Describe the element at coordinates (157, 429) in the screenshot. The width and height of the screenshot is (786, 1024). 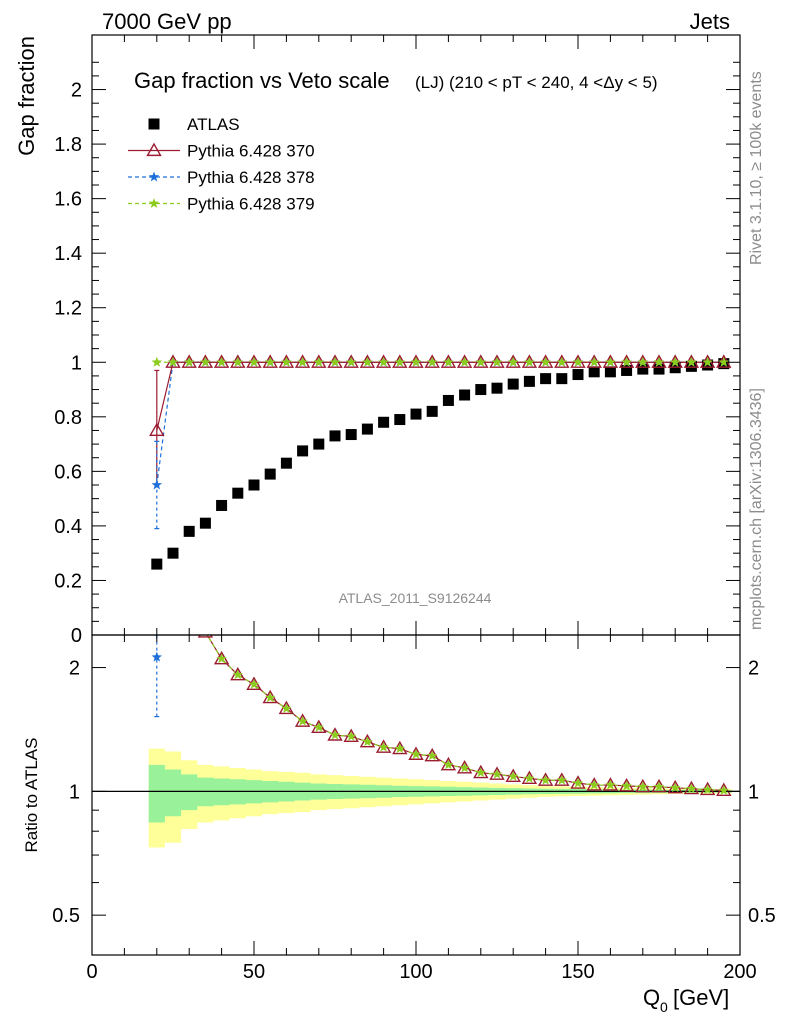
I see `series-370-point` at that location.